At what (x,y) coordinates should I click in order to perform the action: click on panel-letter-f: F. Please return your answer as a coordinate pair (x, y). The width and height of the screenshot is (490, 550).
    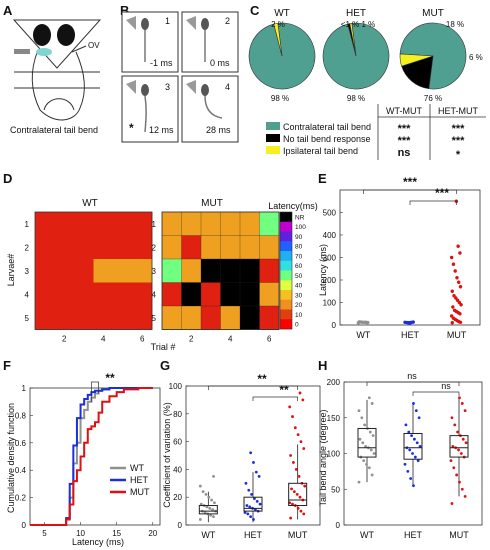
    Looking at the image, I should click on (7, 365).